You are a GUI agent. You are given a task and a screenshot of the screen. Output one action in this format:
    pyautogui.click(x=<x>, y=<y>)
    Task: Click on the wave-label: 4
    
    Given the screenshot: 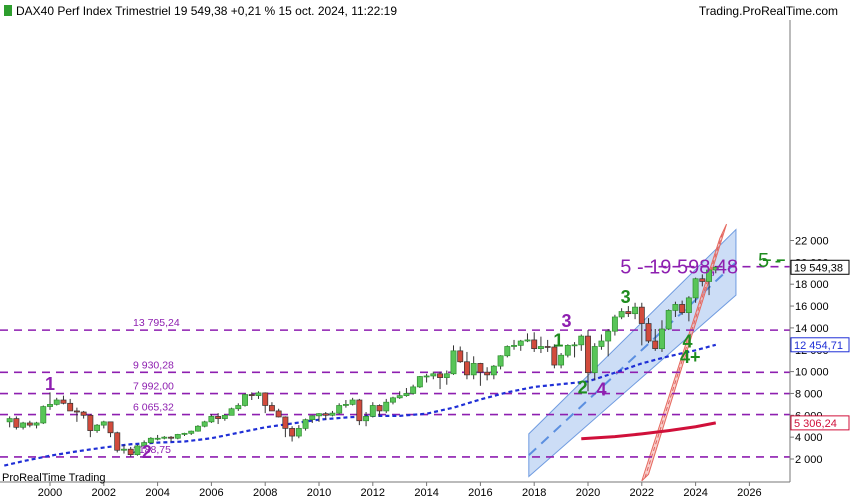 What is the action you would take?
    pyautogui.click(x=601, y=390)
    